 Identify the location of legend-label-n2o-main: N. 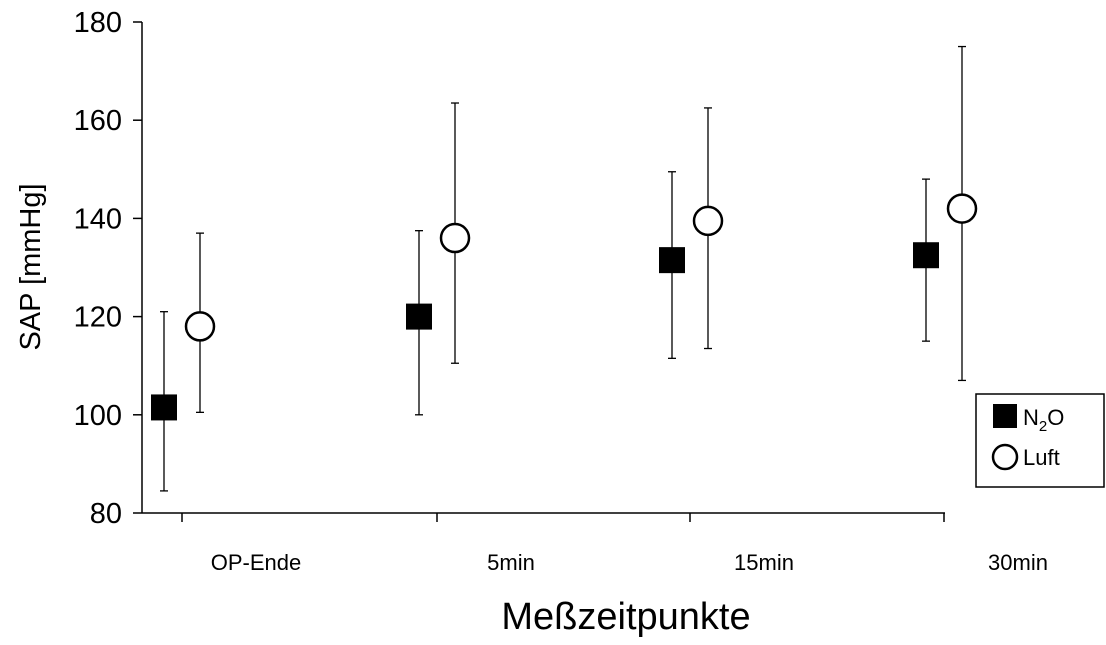
(1031, 417).